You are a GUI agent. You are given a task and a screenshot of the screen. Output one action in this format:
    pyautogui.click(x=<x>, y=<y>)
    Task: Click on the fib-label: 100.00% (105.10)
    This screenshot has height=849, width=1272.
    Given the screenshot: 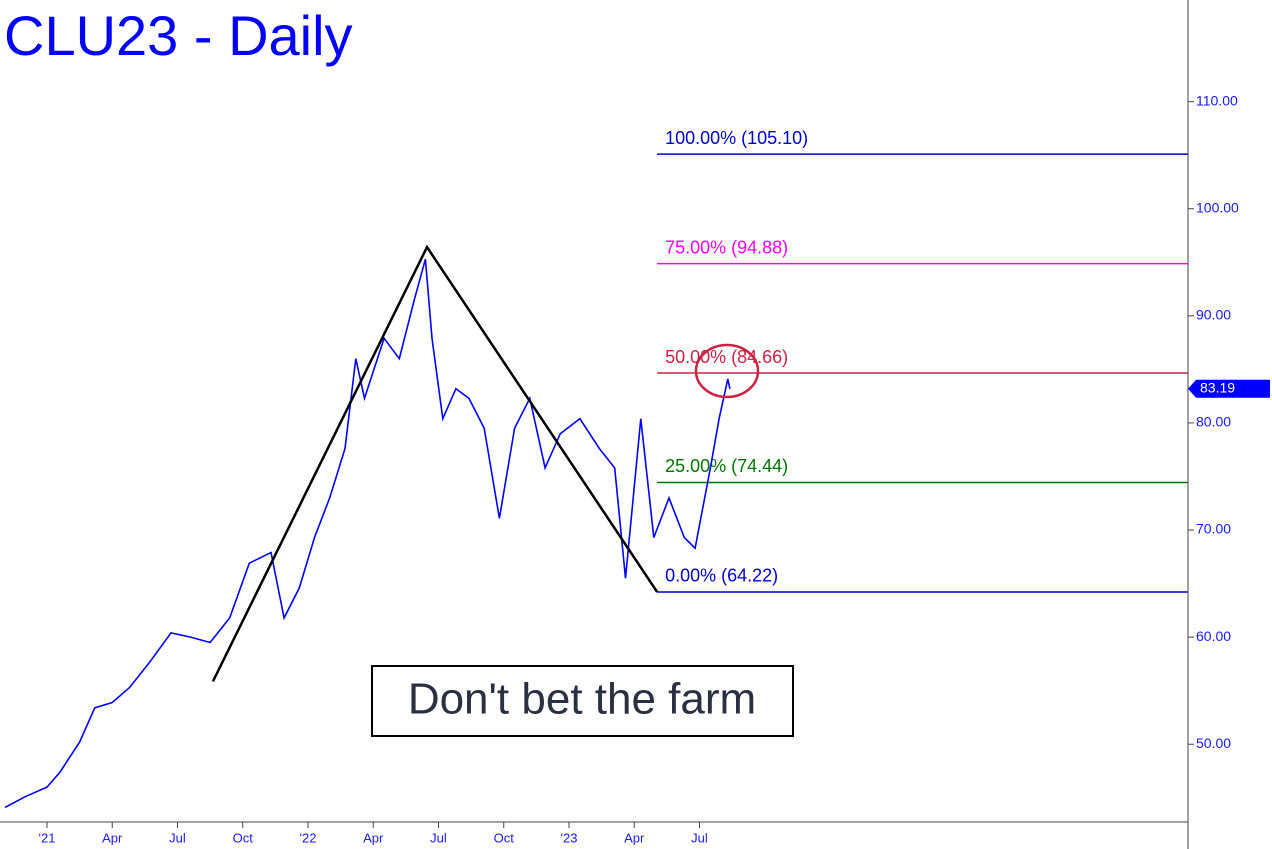 What is the action you would take?
    pyautogui.click(x=736, y=138)
    